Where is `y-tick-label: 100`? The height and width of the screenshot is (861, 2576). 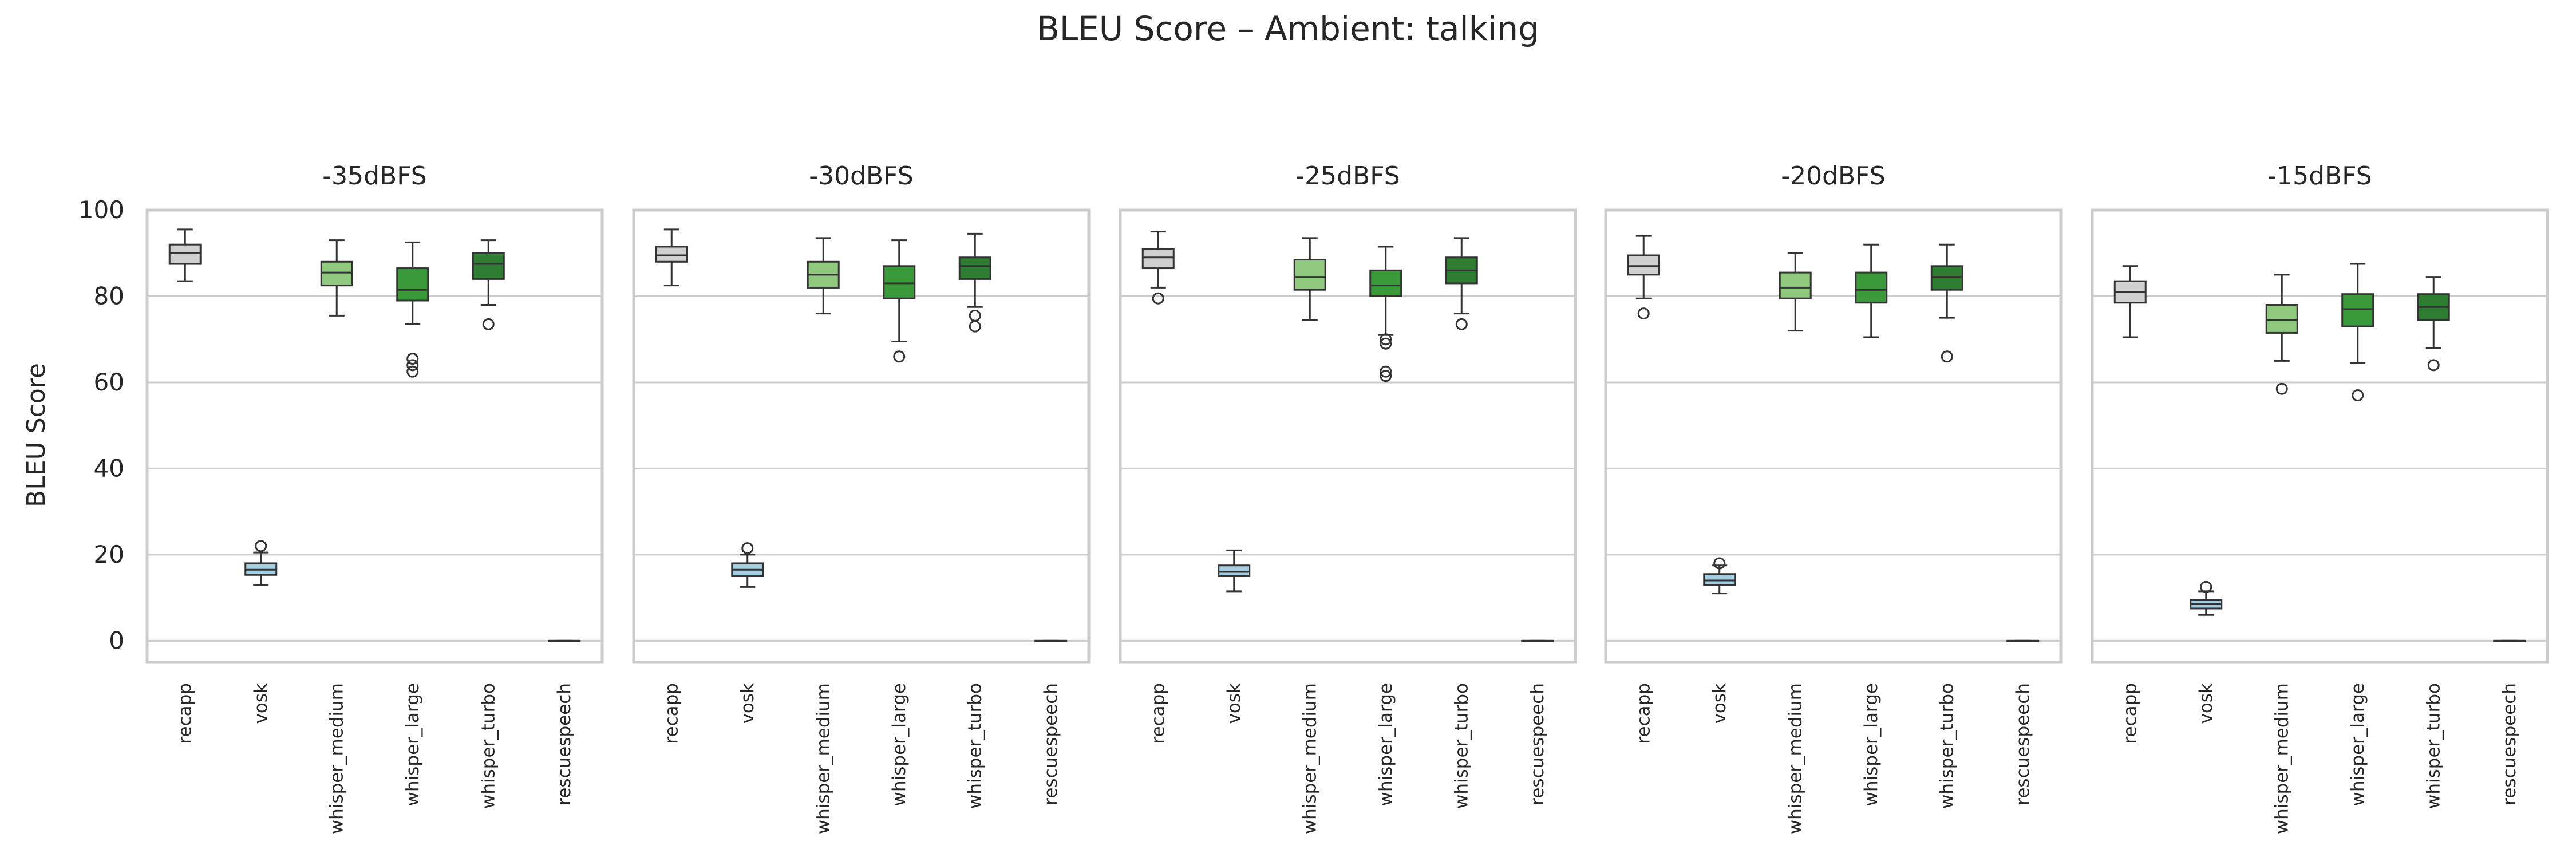 y-tick-label: 100 is located at coordinates (101, 210).